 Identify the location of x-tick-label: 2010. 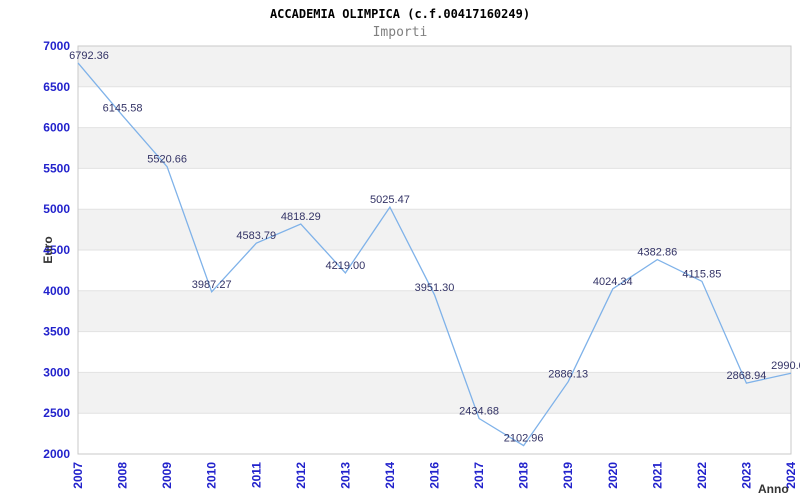
(212, 475).